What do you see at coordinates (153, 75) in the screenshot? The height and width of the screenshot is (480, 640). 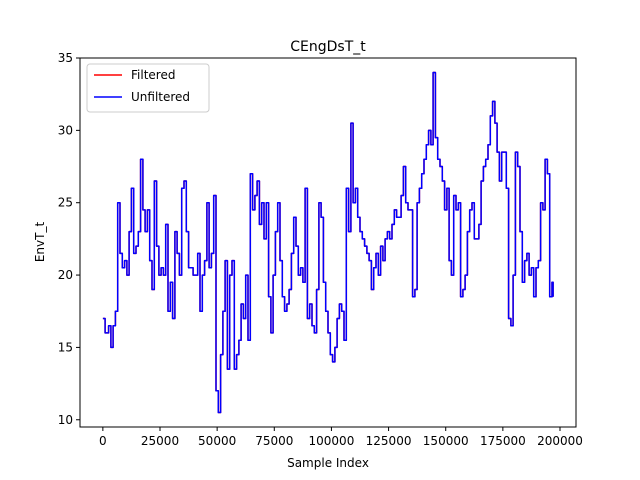 I see `legend-label-filtered: Filtered` at bounding box center [153, 75].